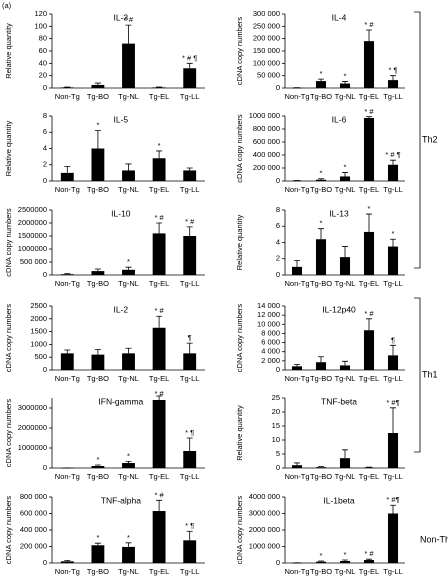 Image resolution: width=448 pixels, height=576 pixels. I want to click on y-tick-label: 10, so click(276, 439).